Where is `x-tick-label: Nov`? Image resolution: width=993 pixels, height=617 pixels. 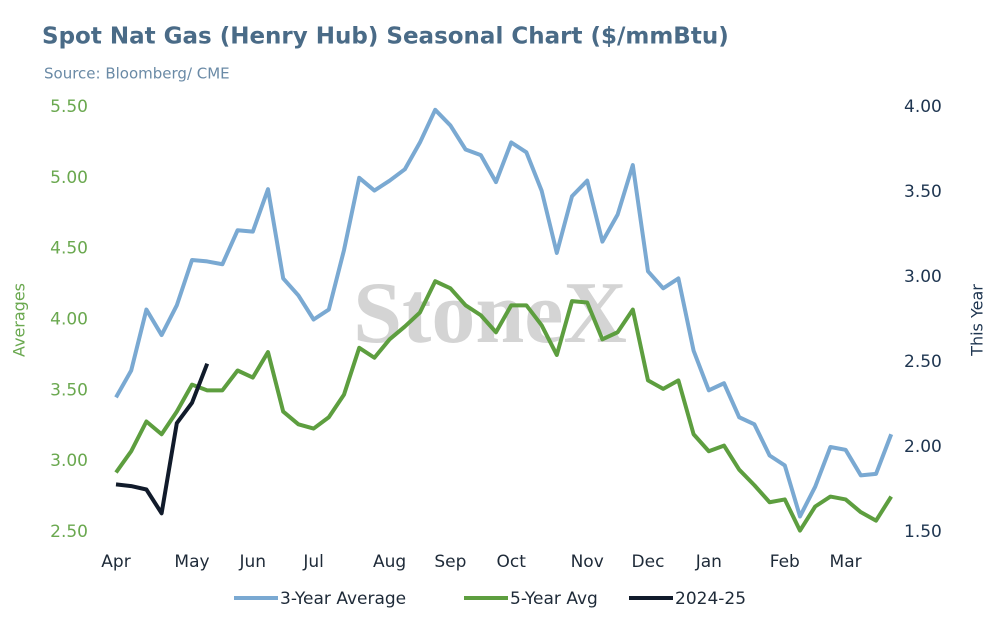
x-tick-label: Nov is located at coordinates (587, 562).